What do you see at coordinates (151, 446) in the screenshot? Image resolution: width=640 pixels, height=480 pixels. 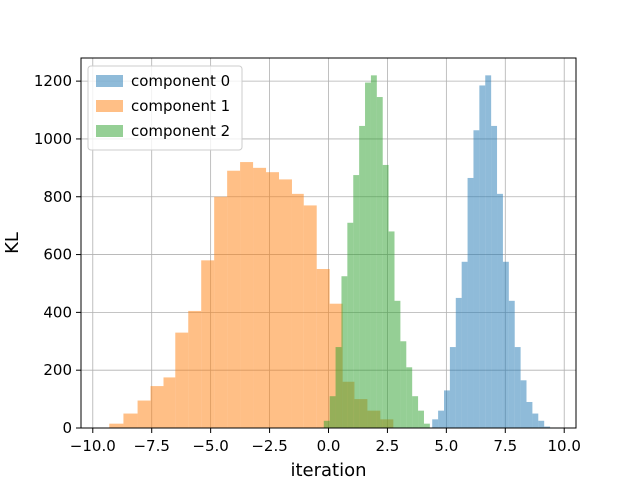 I see `x-tick-label-1: −7.5` at bounding box center [151, 446].